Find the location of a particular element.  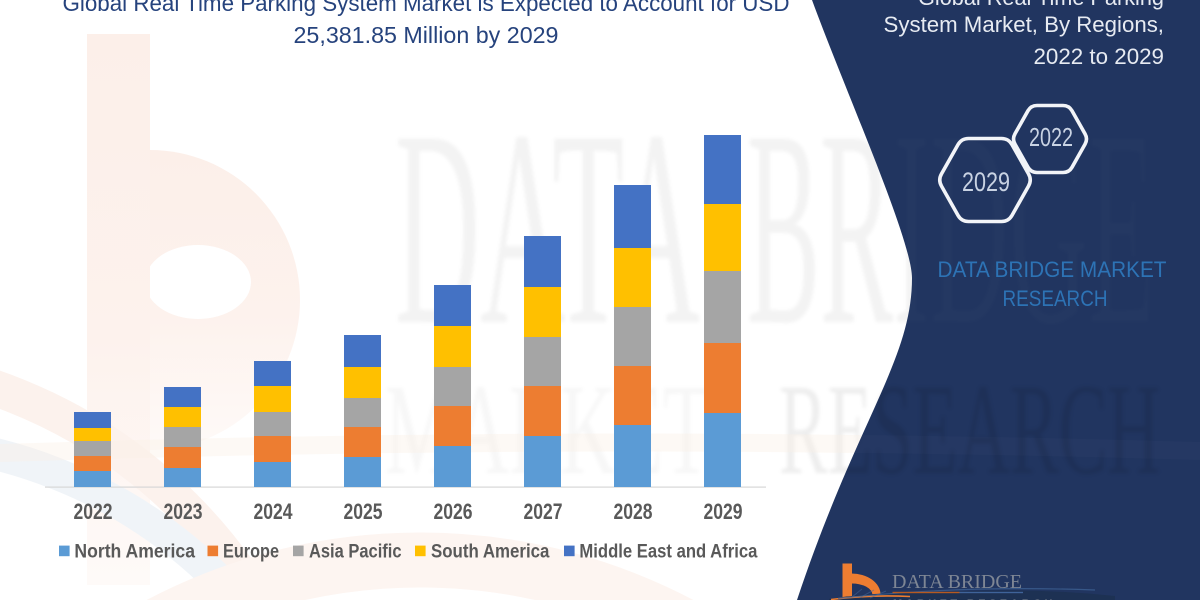

svg-text: Europe is located at coordinates (251, 552).